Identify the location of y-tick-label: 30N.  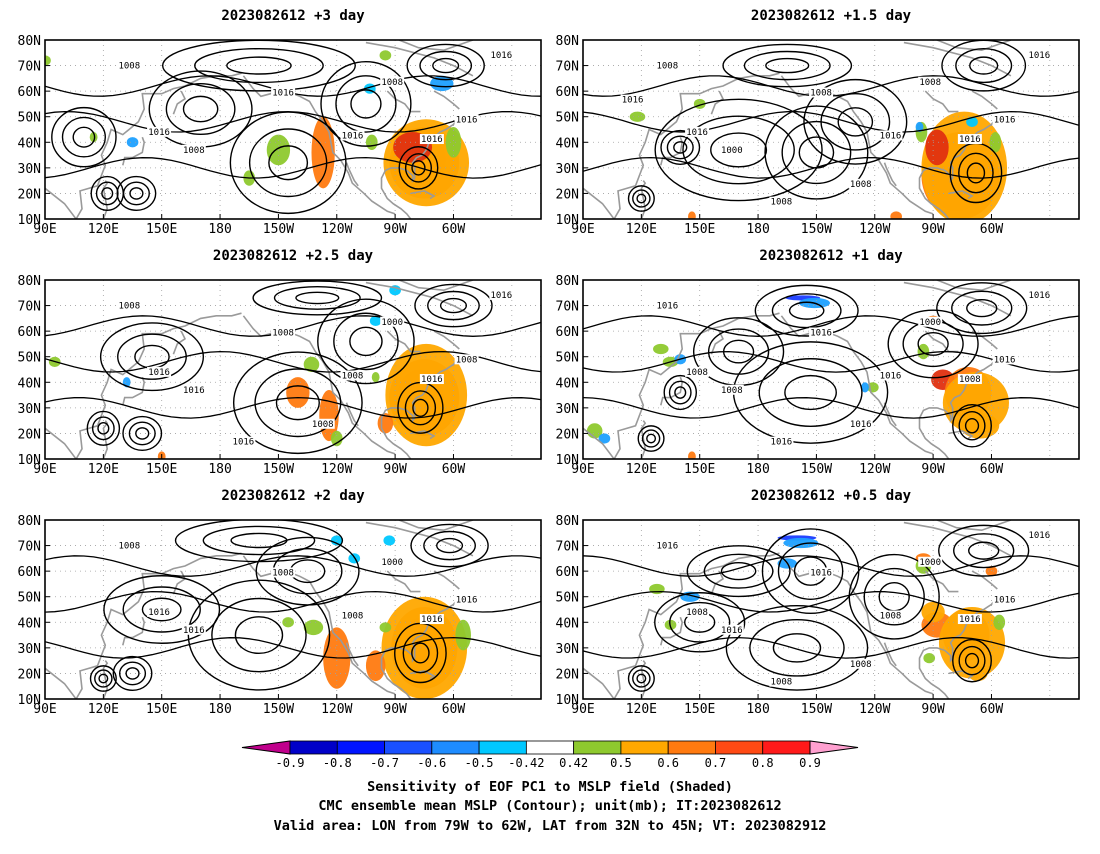
(567, 409).